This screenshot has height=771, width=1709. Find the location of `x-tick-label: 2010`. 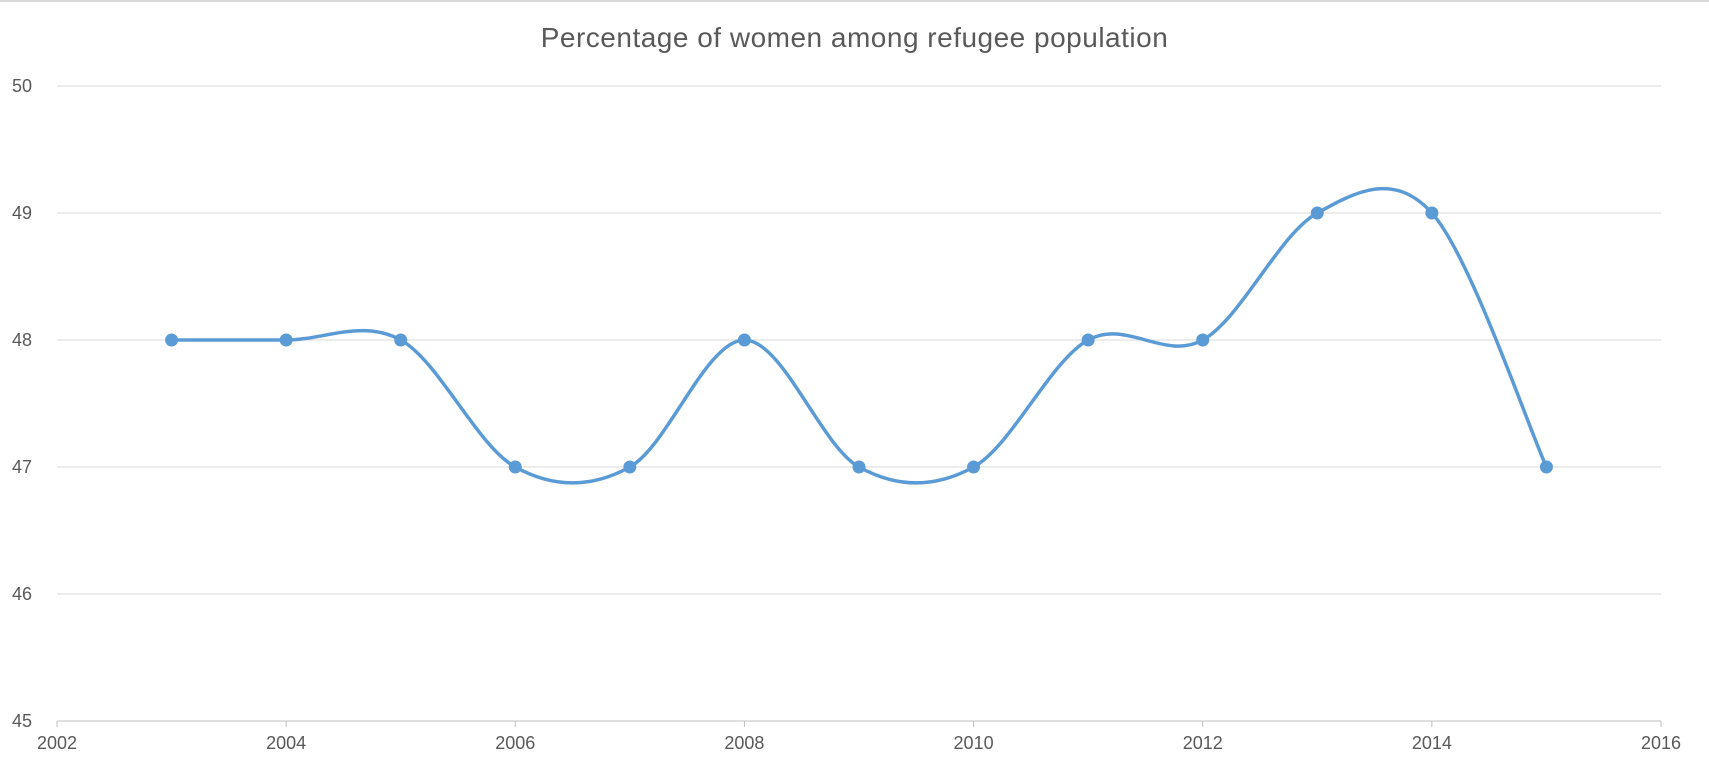

x-tick-label: 2010 is located at coordinates (974, 743).